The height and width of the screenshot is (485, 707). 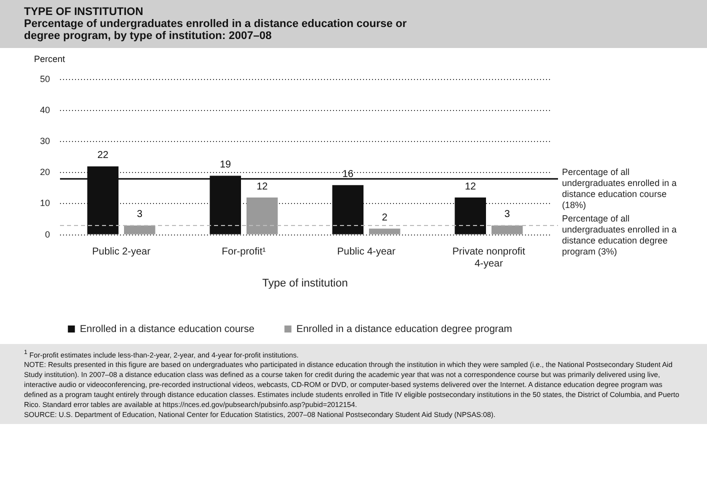 What do you see at coordinates (45, 109) in the screenshot?
I see `y-tick-label: 40` at bounding box center [45, 109].